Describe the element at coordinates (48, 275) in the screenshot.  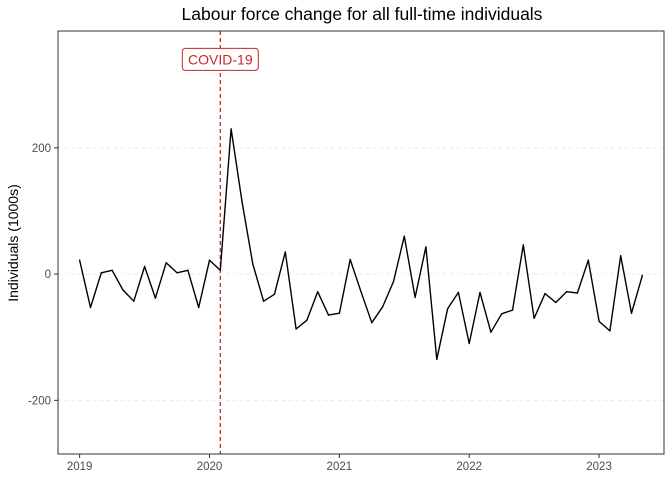
I see `y-tick-label: 0` at that location.